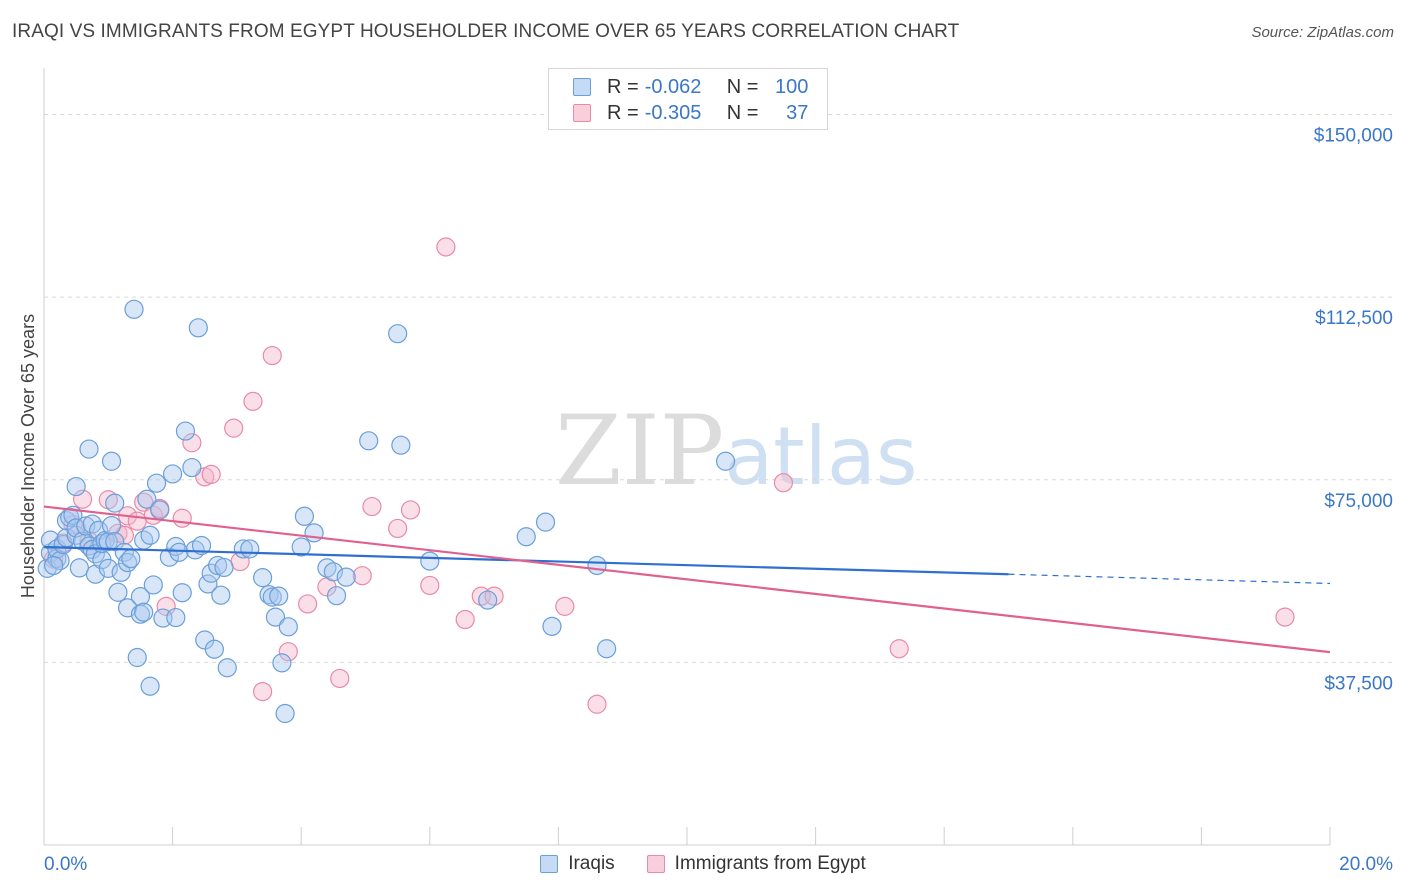  I want to click on iraqi-trend-extension, so click(1169, 579).